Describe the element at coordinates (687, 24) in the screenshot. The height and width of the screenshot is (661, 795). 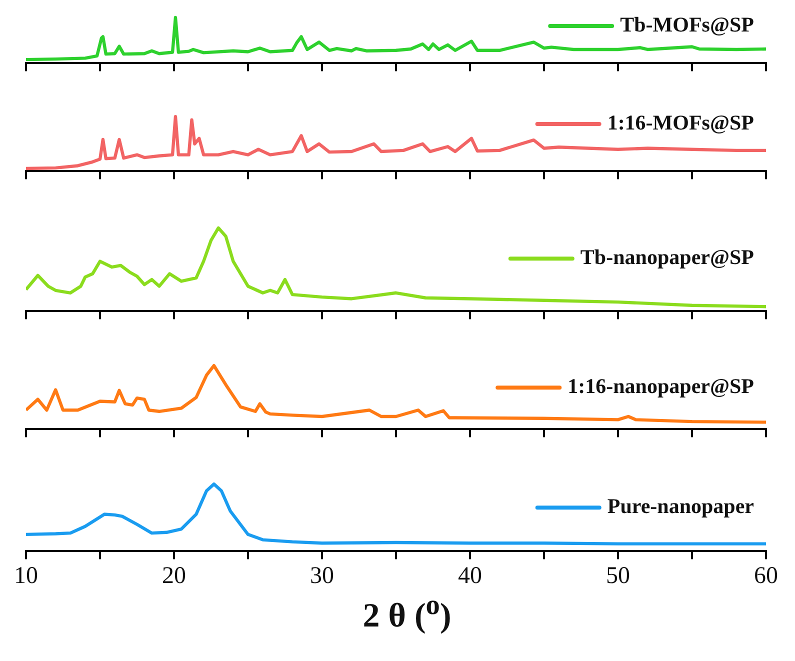
I see `legend-label: Tb-MOFs@SP` at that location.